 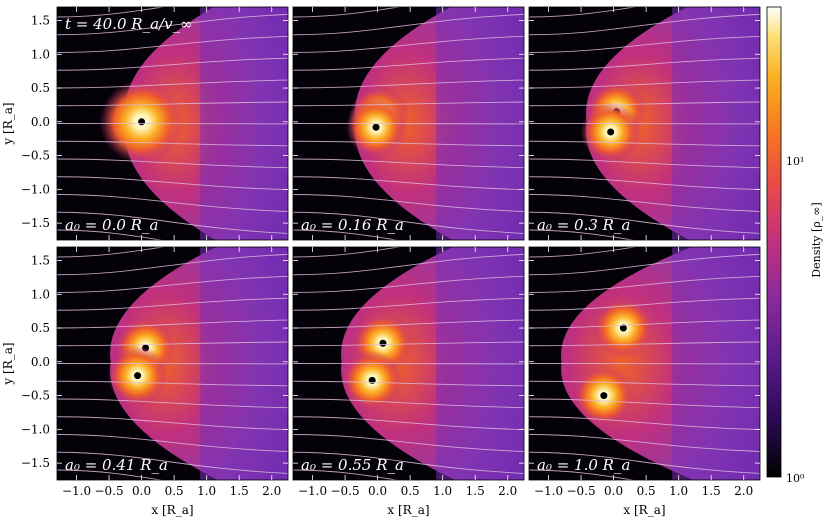 What do you see at coordinates (40, 294) in the screenshot?
I see `y-tick-label: 1.0` at bounding box center [40, 294].